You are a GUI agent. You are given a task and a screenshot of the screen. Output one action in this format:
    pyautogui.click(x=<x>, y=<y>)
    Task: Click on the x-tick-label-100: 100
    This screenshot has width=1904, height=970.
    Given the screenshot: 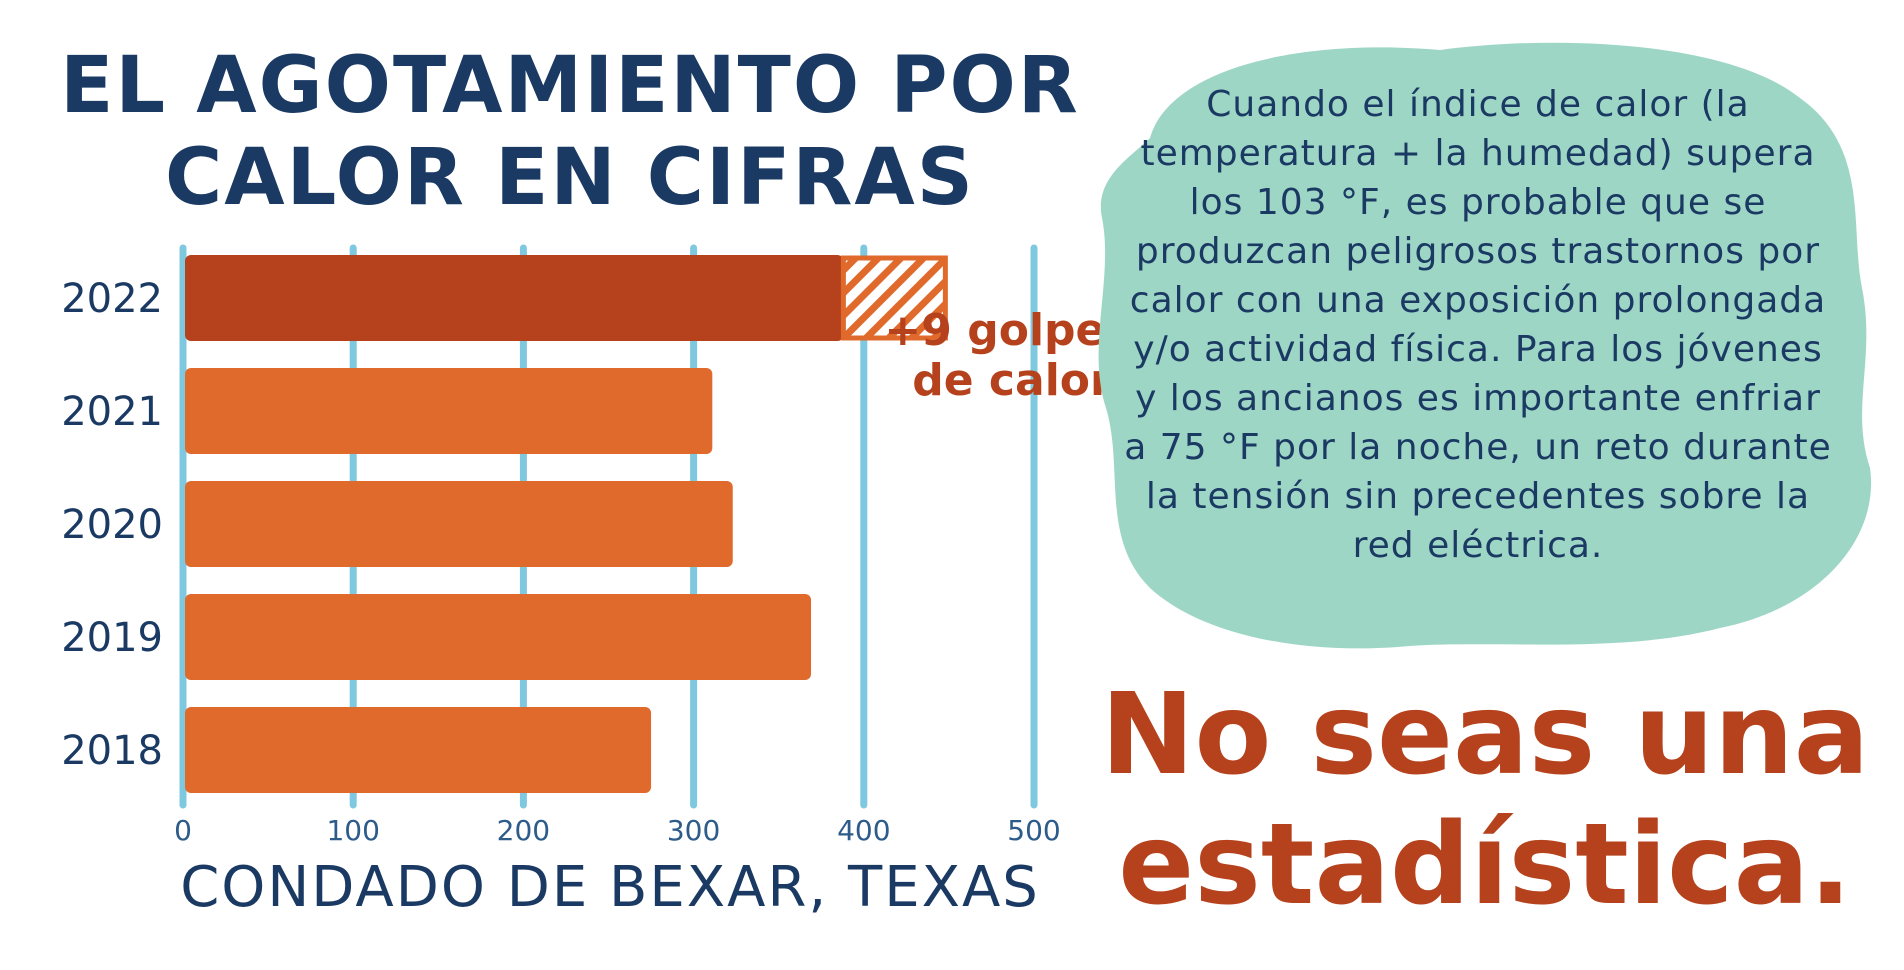 What is the action you would take?
    pyautogui.click(x=352, y=830)
    